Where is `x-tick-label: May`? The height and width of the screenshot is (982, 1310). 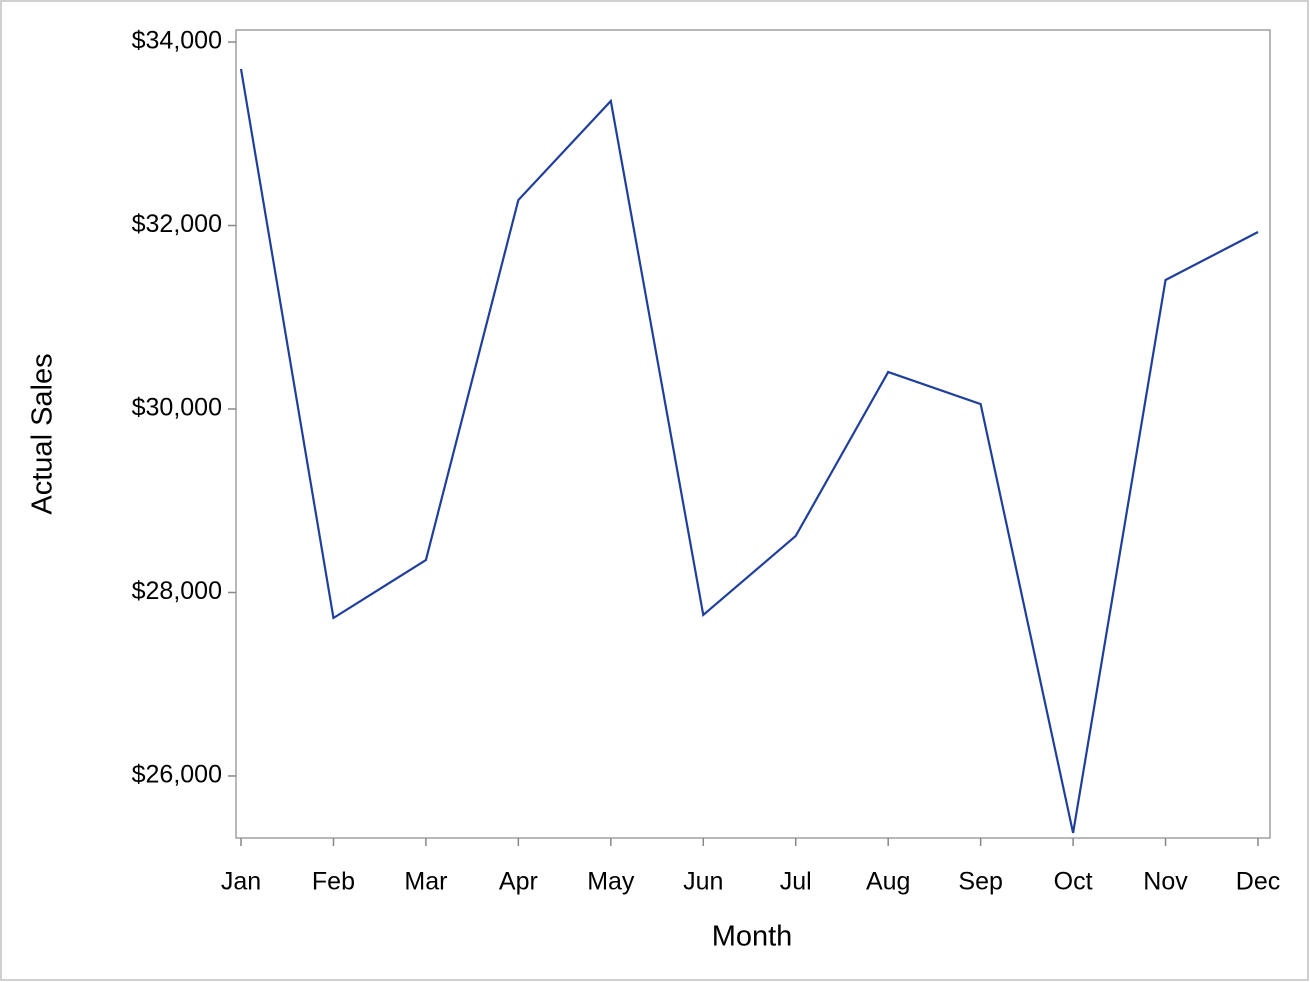 x-tick-label: May is located at coordinates (611, 882).